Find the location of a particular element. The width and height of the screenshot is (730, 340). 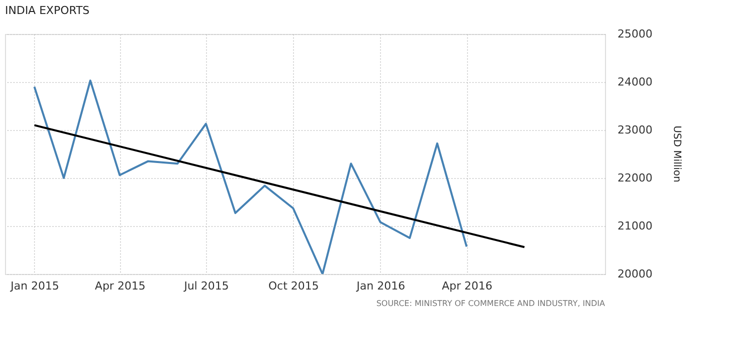

y-tick-label: 25000 is located at coordinates (635, 34).